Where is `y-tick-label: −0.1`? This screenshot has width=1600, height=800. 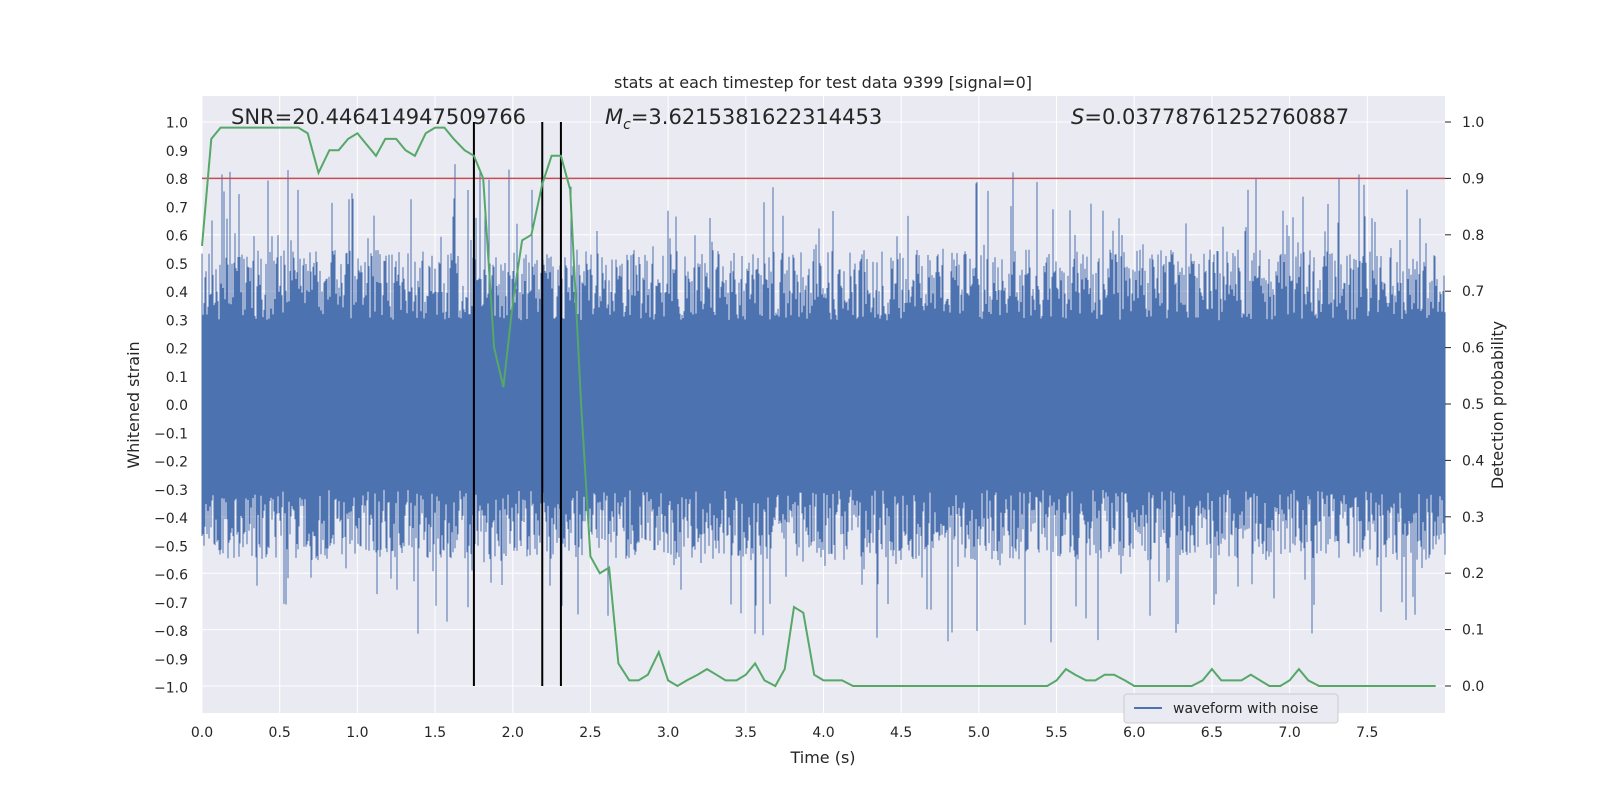
y-tick-label: −0.1 is located at coordinates (171, 434).